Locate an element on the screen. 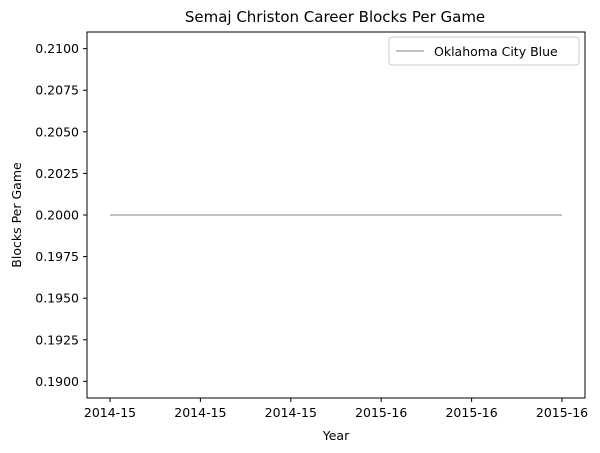  y-axis-label: Blocks Per Game is located at coordinates (16, 215).